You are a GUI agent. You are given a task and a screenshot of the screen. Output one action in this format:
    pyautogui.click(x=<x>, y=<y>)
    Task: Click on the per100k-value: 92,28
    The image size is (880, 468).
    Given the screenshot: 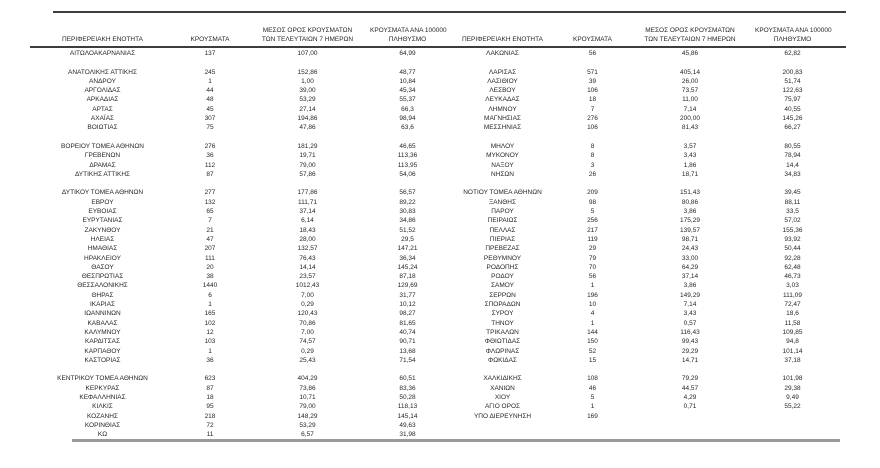 What is the action you would take?
    pyautogui.click(x=792, y=258)
    